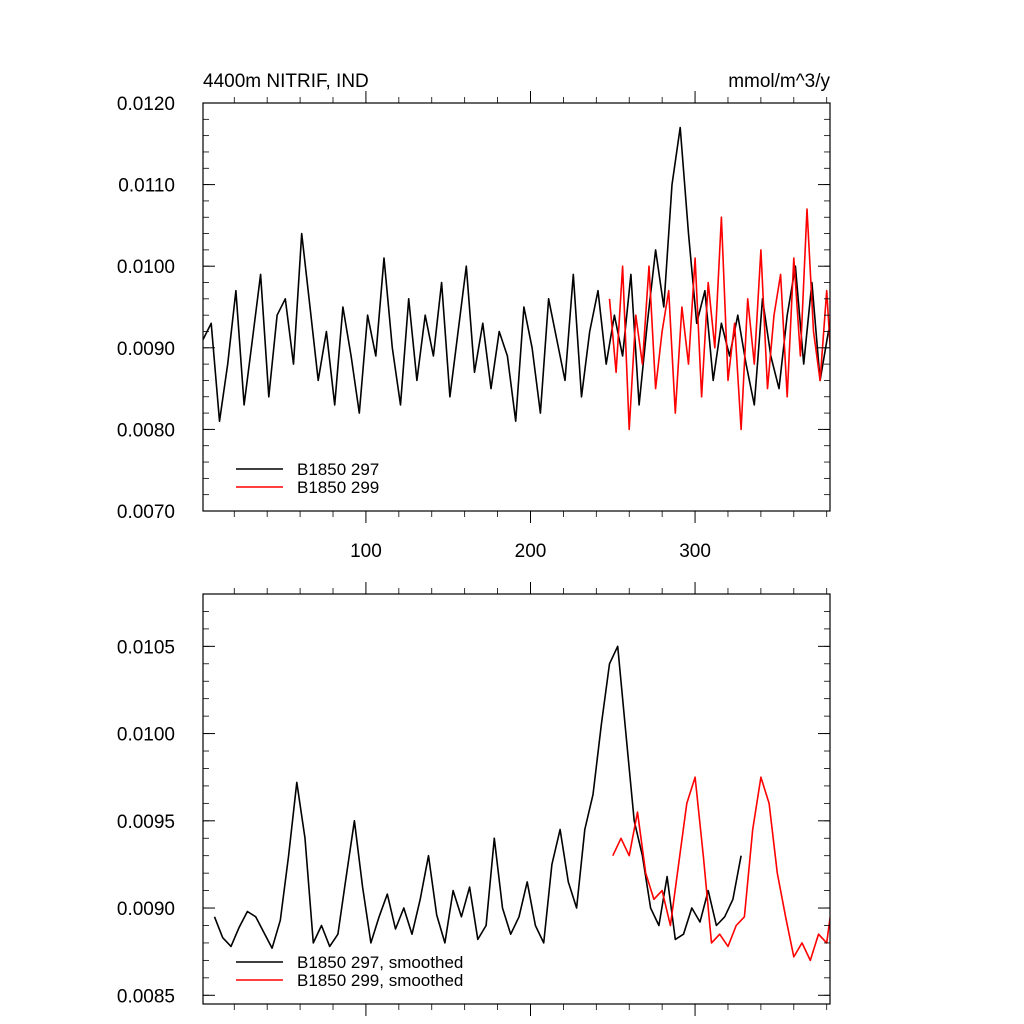 The width and height of the screenshot is (1024, 1024). Describe the element at coordinates (146, 104) in the screenshot. I see `top-y-tick-label: 0.0120` at that location.